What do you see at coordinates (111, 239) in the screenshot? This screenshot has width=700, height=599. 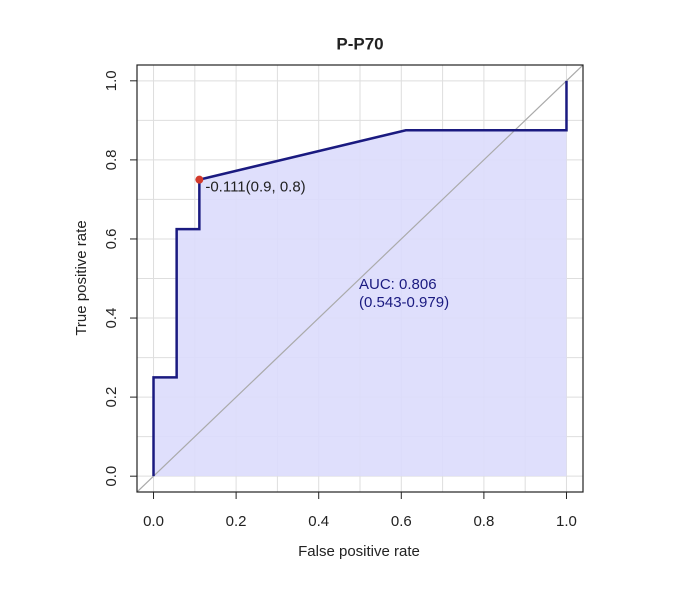 I see `y-tick-label: 0.6` at bounding box center [111, 239].